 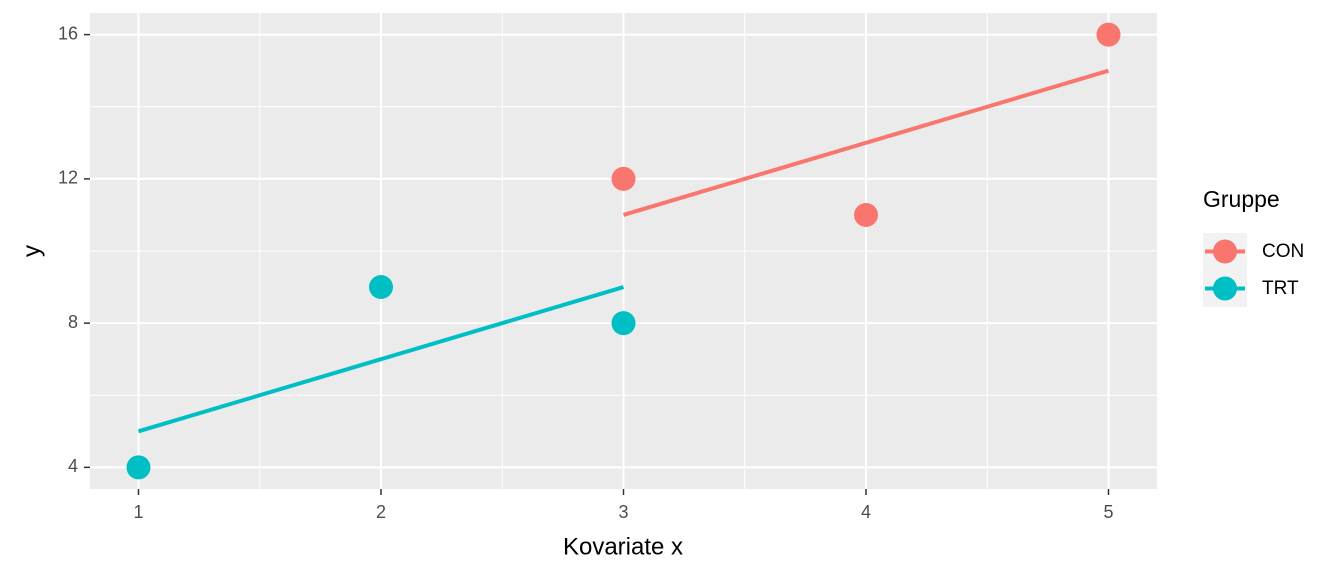 What do you see at coordinates (31, 251) in the screenshot?
I see `y-axis-title: y` at bounding box center [31, 251].